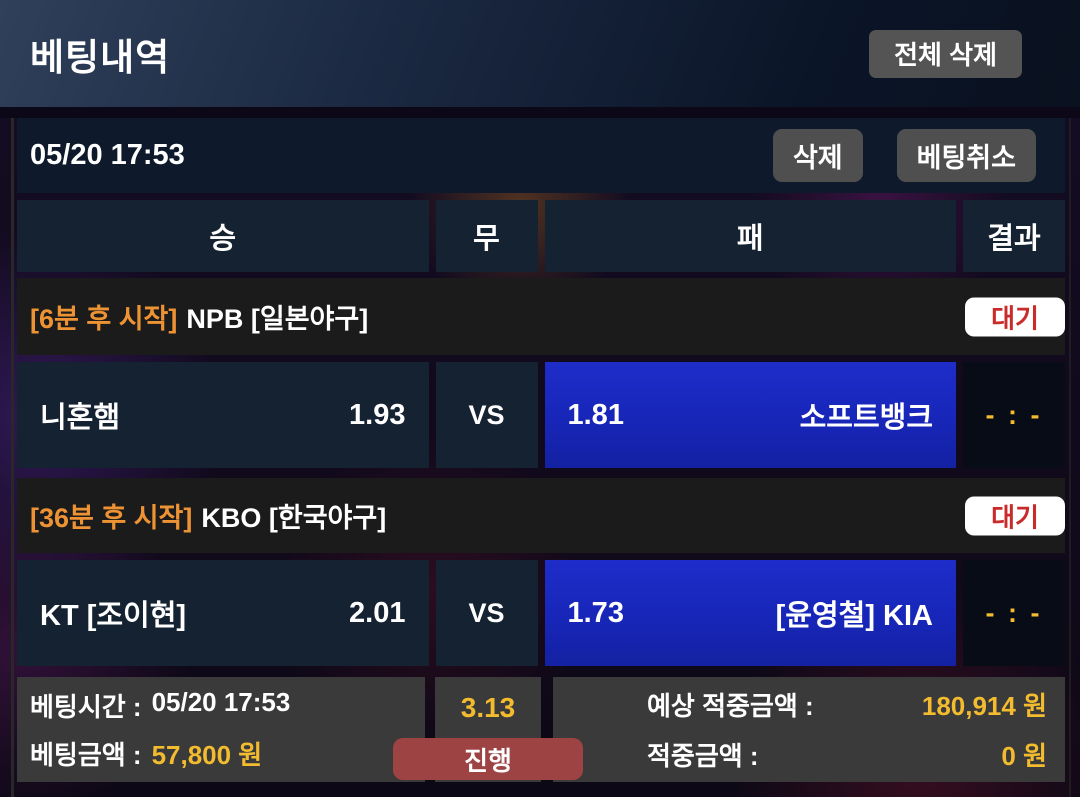 The height and width of the screenshot is (797, 1080). Describe the element at coordinates (854, 616) in the screenshot. I see `away-team-name: [윤영철] KIA` at that location.